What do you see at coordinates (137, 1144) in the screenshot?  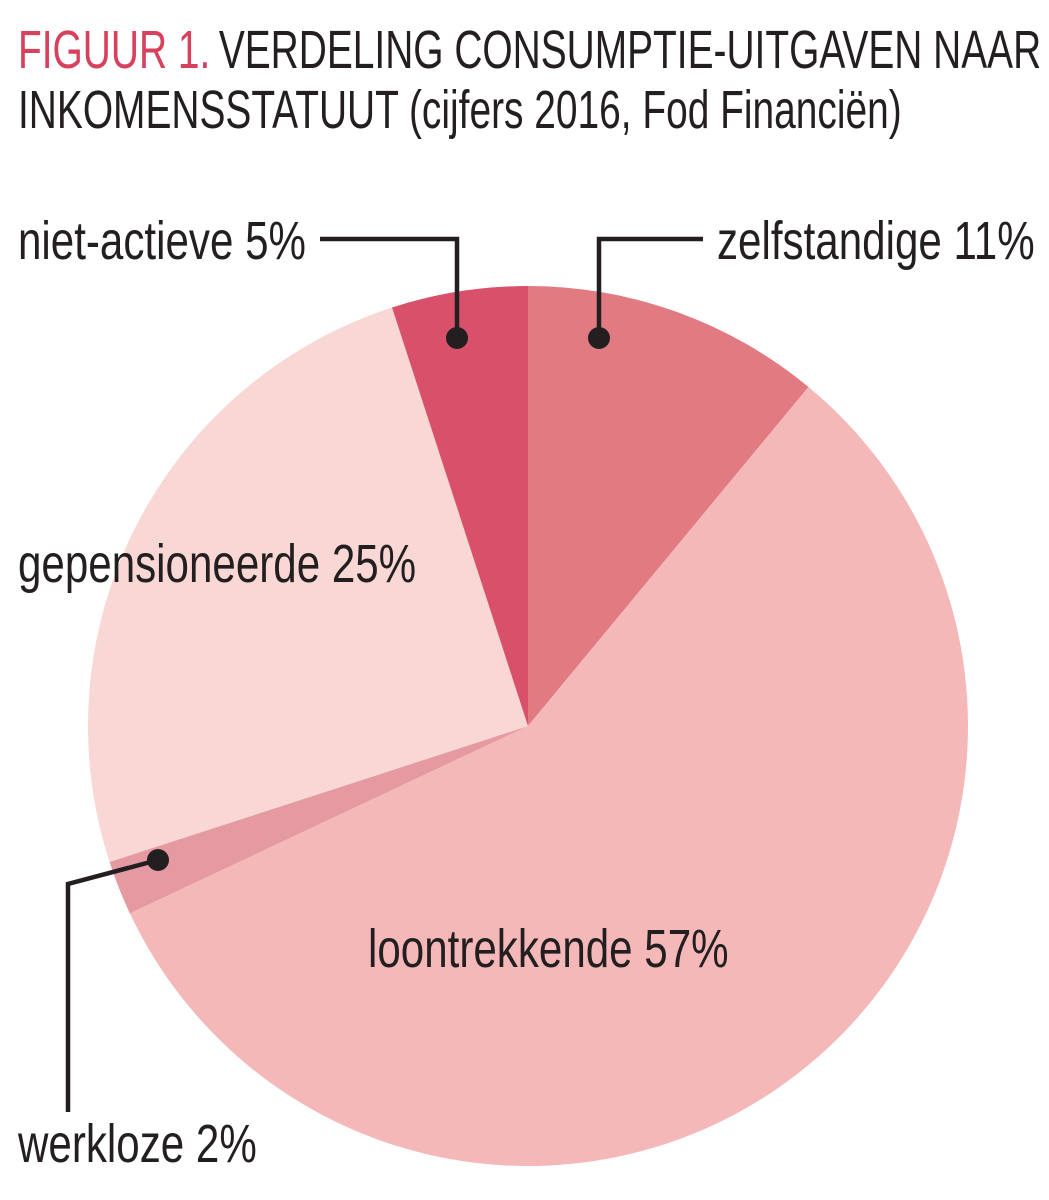 I see `slice-label-werkloze: werkloze 2%` at bounding box center [137, 1144].